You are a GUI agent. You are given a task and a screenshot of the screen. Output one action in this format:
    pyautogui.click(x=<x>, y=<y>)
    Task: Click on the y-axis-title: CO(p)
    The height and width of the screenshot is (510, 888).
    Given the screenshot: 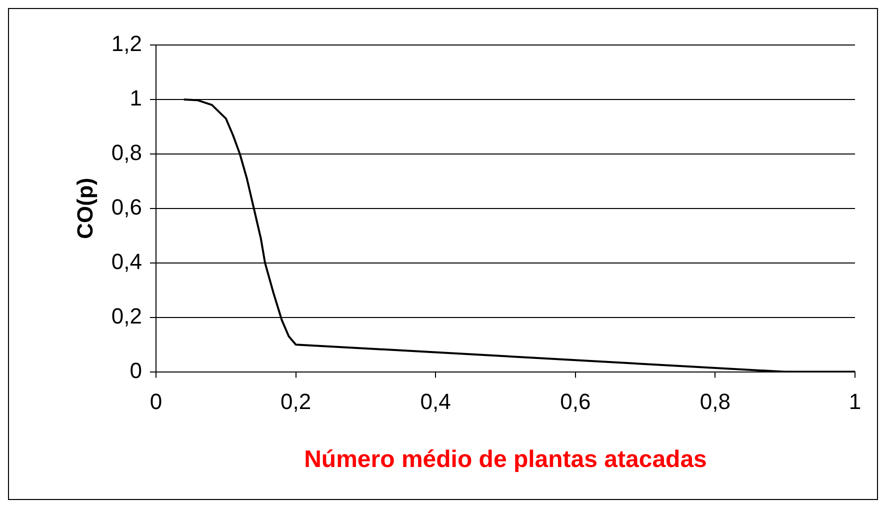 What is the action you would take?
    pyautogui.click(x=85, y=208)
    